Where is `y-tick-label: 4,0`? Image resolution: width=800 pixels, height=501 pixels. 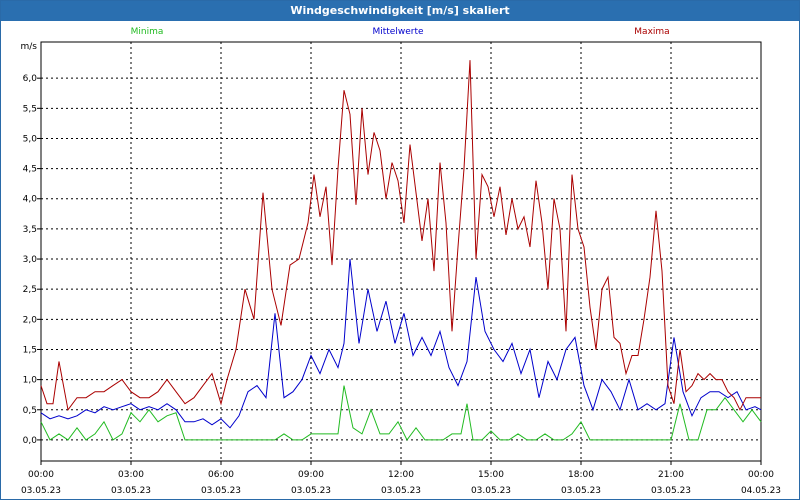
y-tick-label: 4,0 is located at coordinates (30, 200).